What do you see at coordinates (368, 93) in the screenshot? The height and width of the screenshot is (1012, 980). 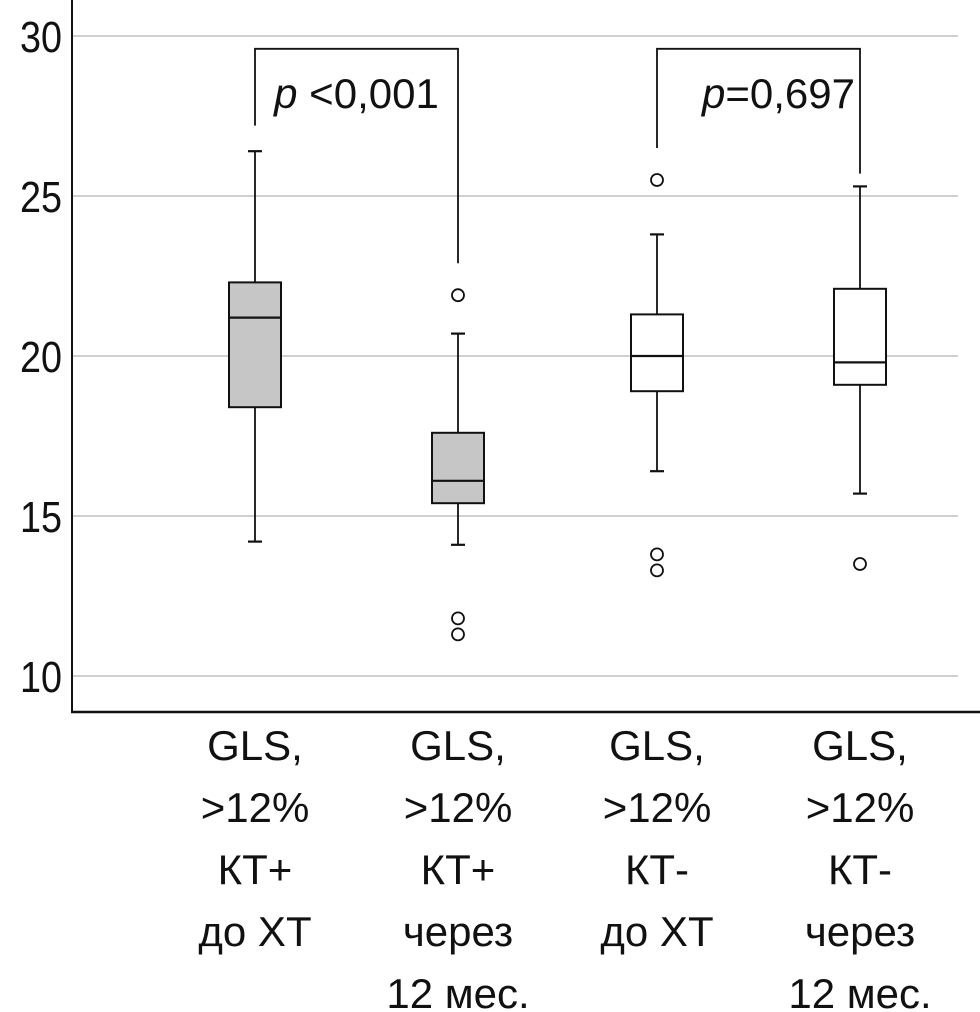 I see `p-value: <0,001` at bounding box center [368, 93].